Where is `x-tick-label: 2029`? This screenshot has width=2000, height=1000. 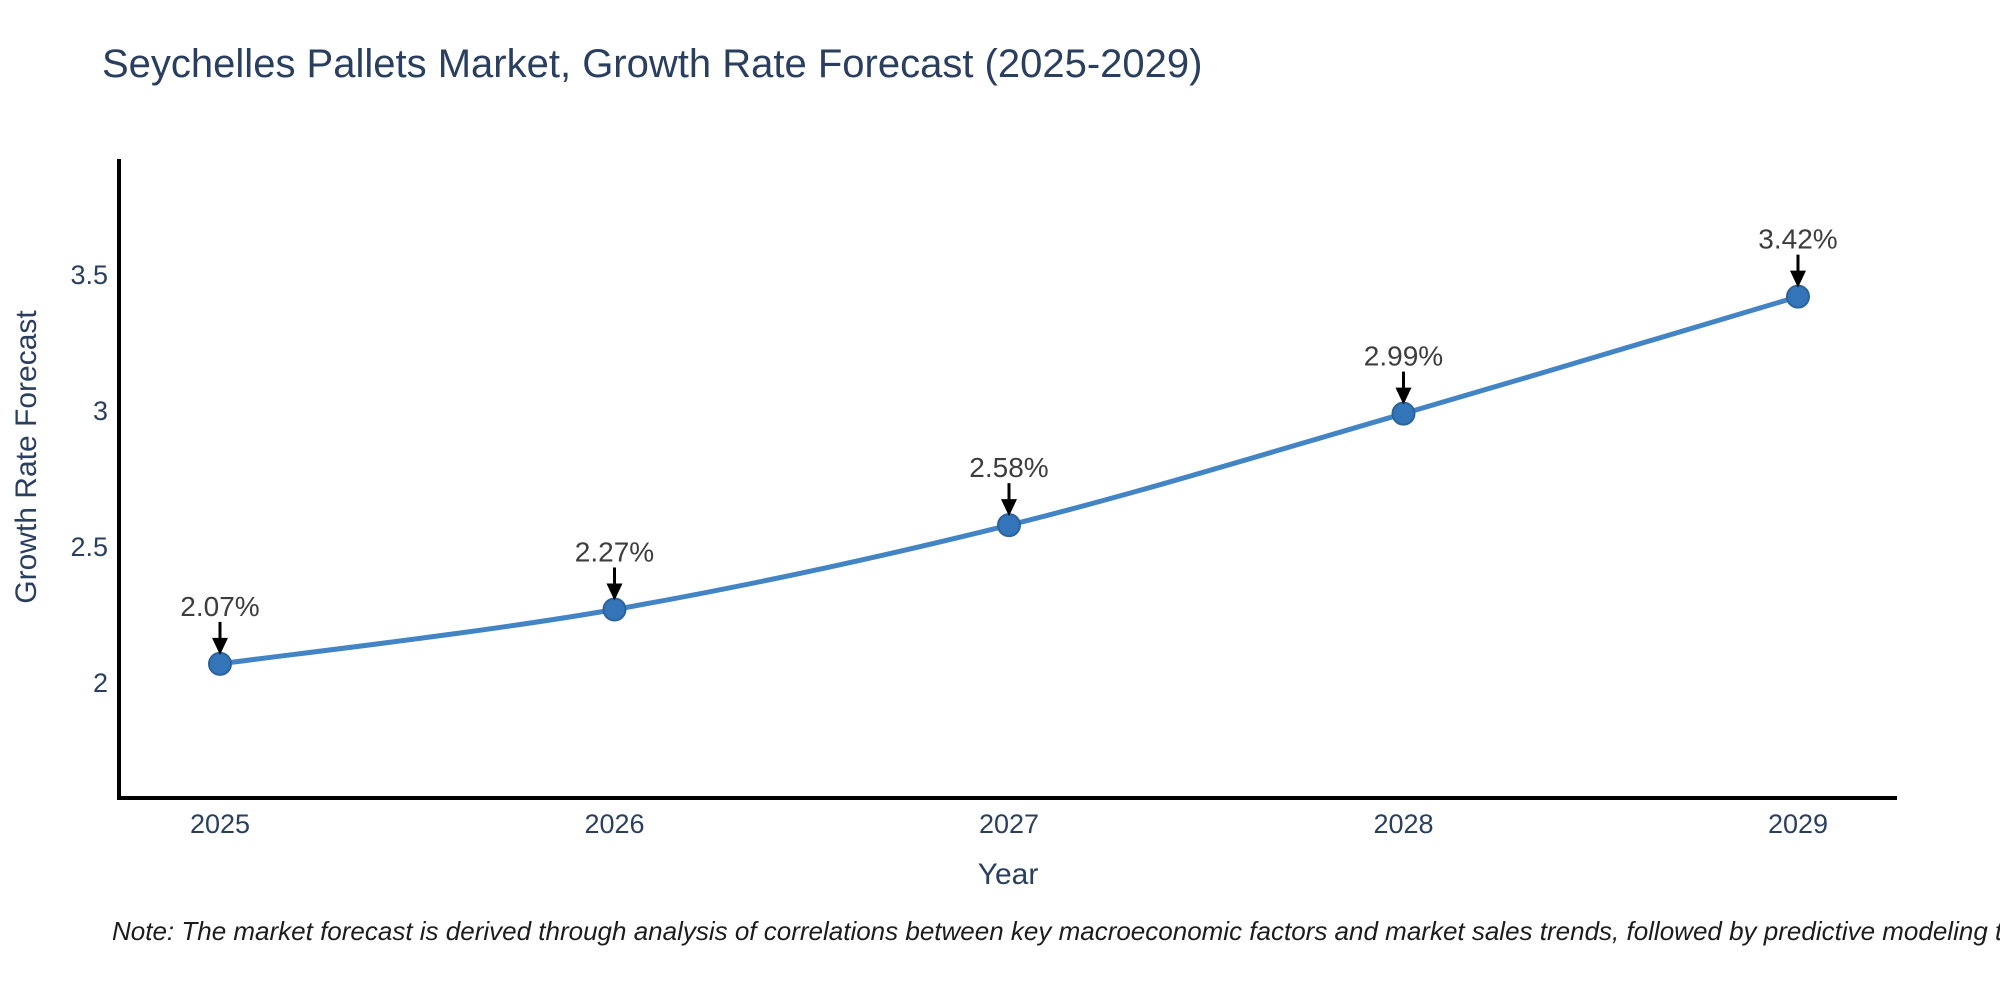
x-tick-label: 2029 is located at coordinates (1798, 824).